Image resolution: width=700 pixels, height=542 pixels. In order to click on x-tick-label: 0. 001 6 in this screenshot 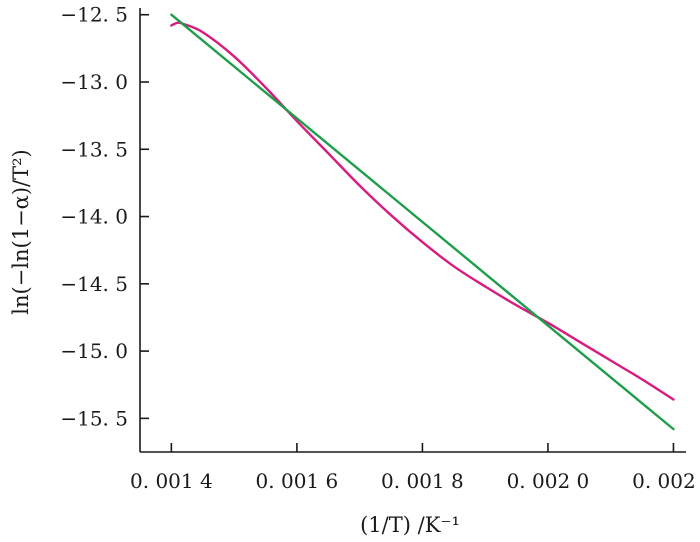, I will do `click(297, 481)`.